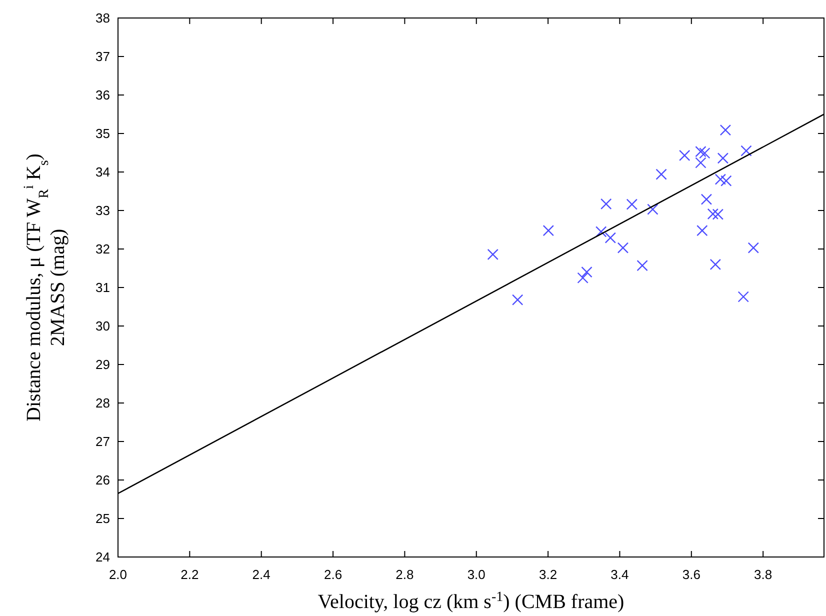 Image resolution: width=826 pixels, height=616 pixels. Describe the element at coordinates (118, 574) in the screenshot. I see `x-tick-label: 2.0` at that location.